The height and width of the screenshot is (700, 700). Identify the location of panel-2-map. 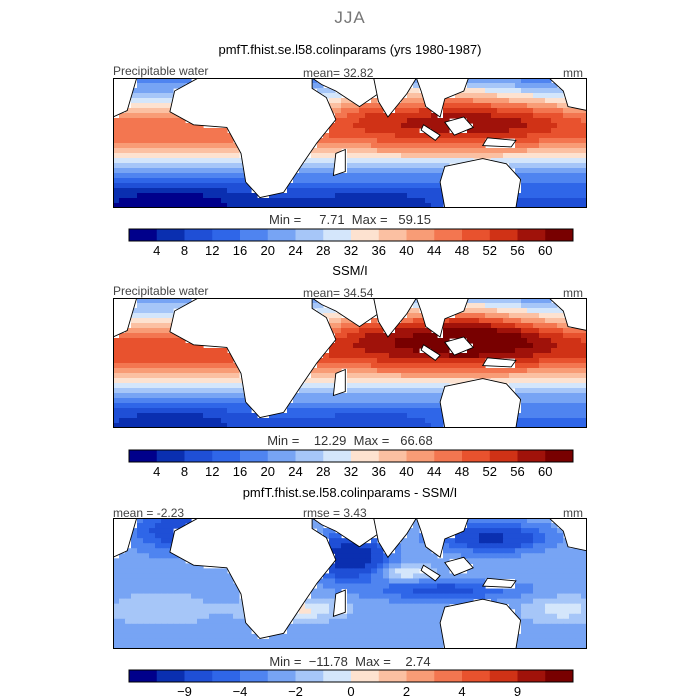
(350, 363).